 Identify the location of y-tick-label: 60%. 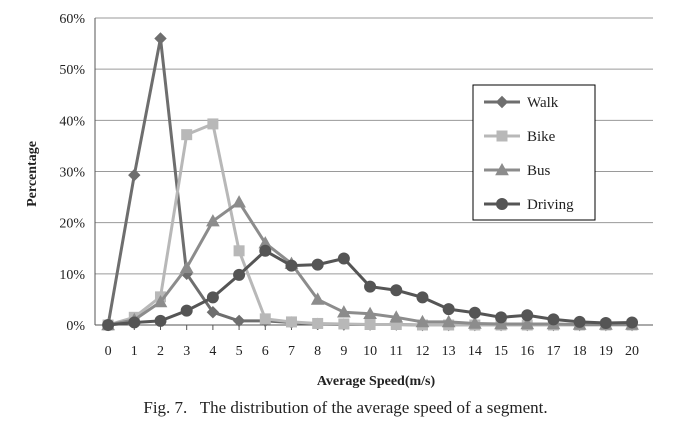
(72, 19).